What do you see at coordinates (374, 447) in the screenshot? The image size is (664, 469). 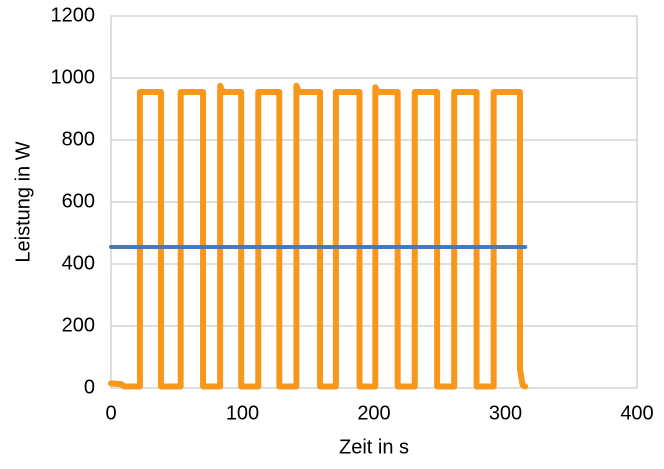 I see `x-axis-label: Zeit in s` at bounding box center [374, 447].